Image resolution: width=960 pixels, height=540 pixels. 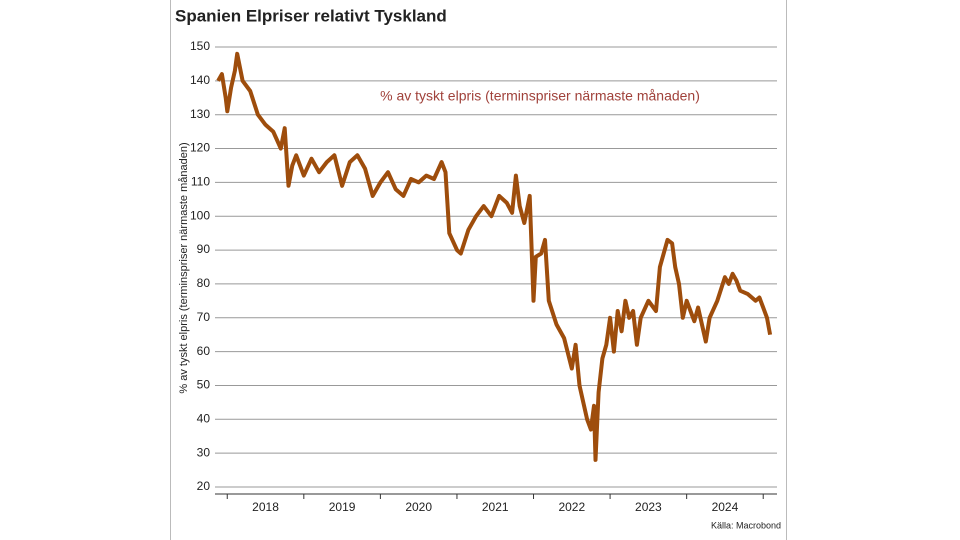 What do you see at coordinates (204, 486) in the screenshot?
I see `y-tick-label: 20` at bounding box center [204, 486].